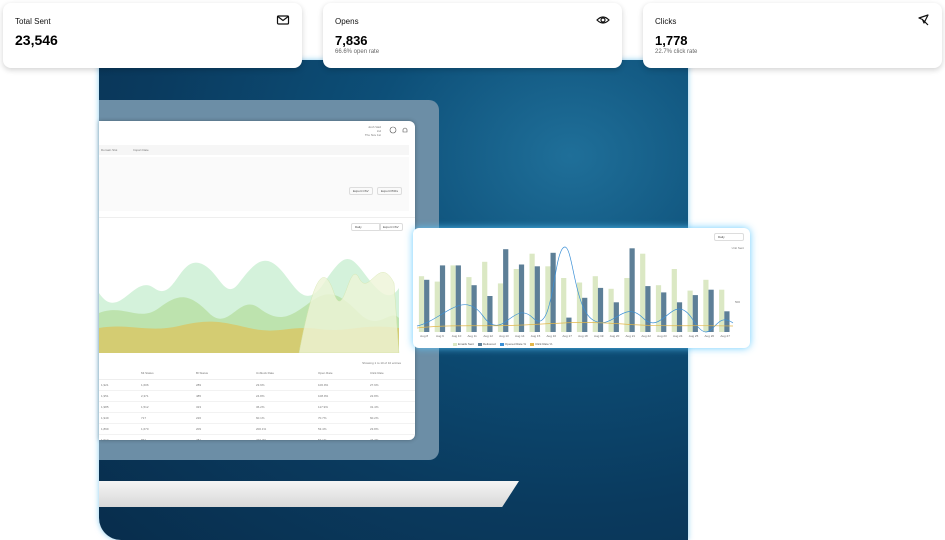 The width and height of the screenshot is (945, 540). I want to click on table-cell: 106.9%, so click(323, 385).